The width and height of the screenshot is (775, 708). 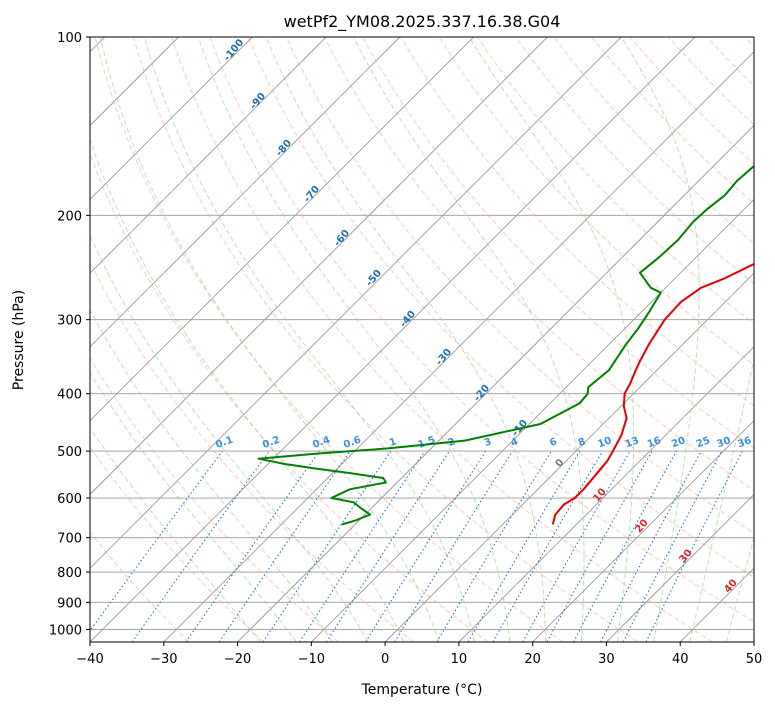 I want to click on isotherm-label: -40, so click(x=408, y=319).